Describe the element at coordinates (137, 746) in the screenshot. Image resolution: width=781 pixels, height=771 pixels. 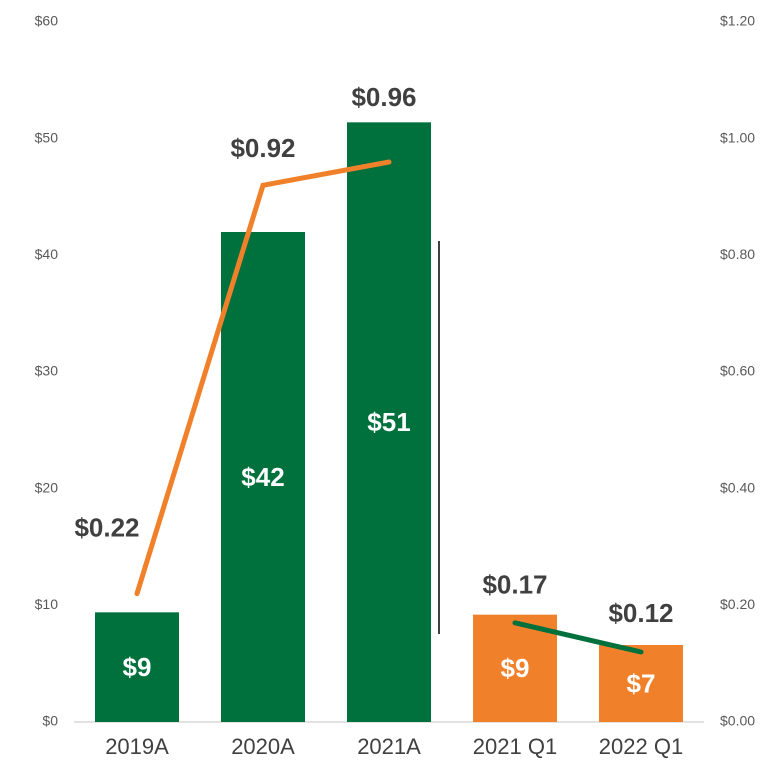
I see `x-tick-label: 2019A` at that location.